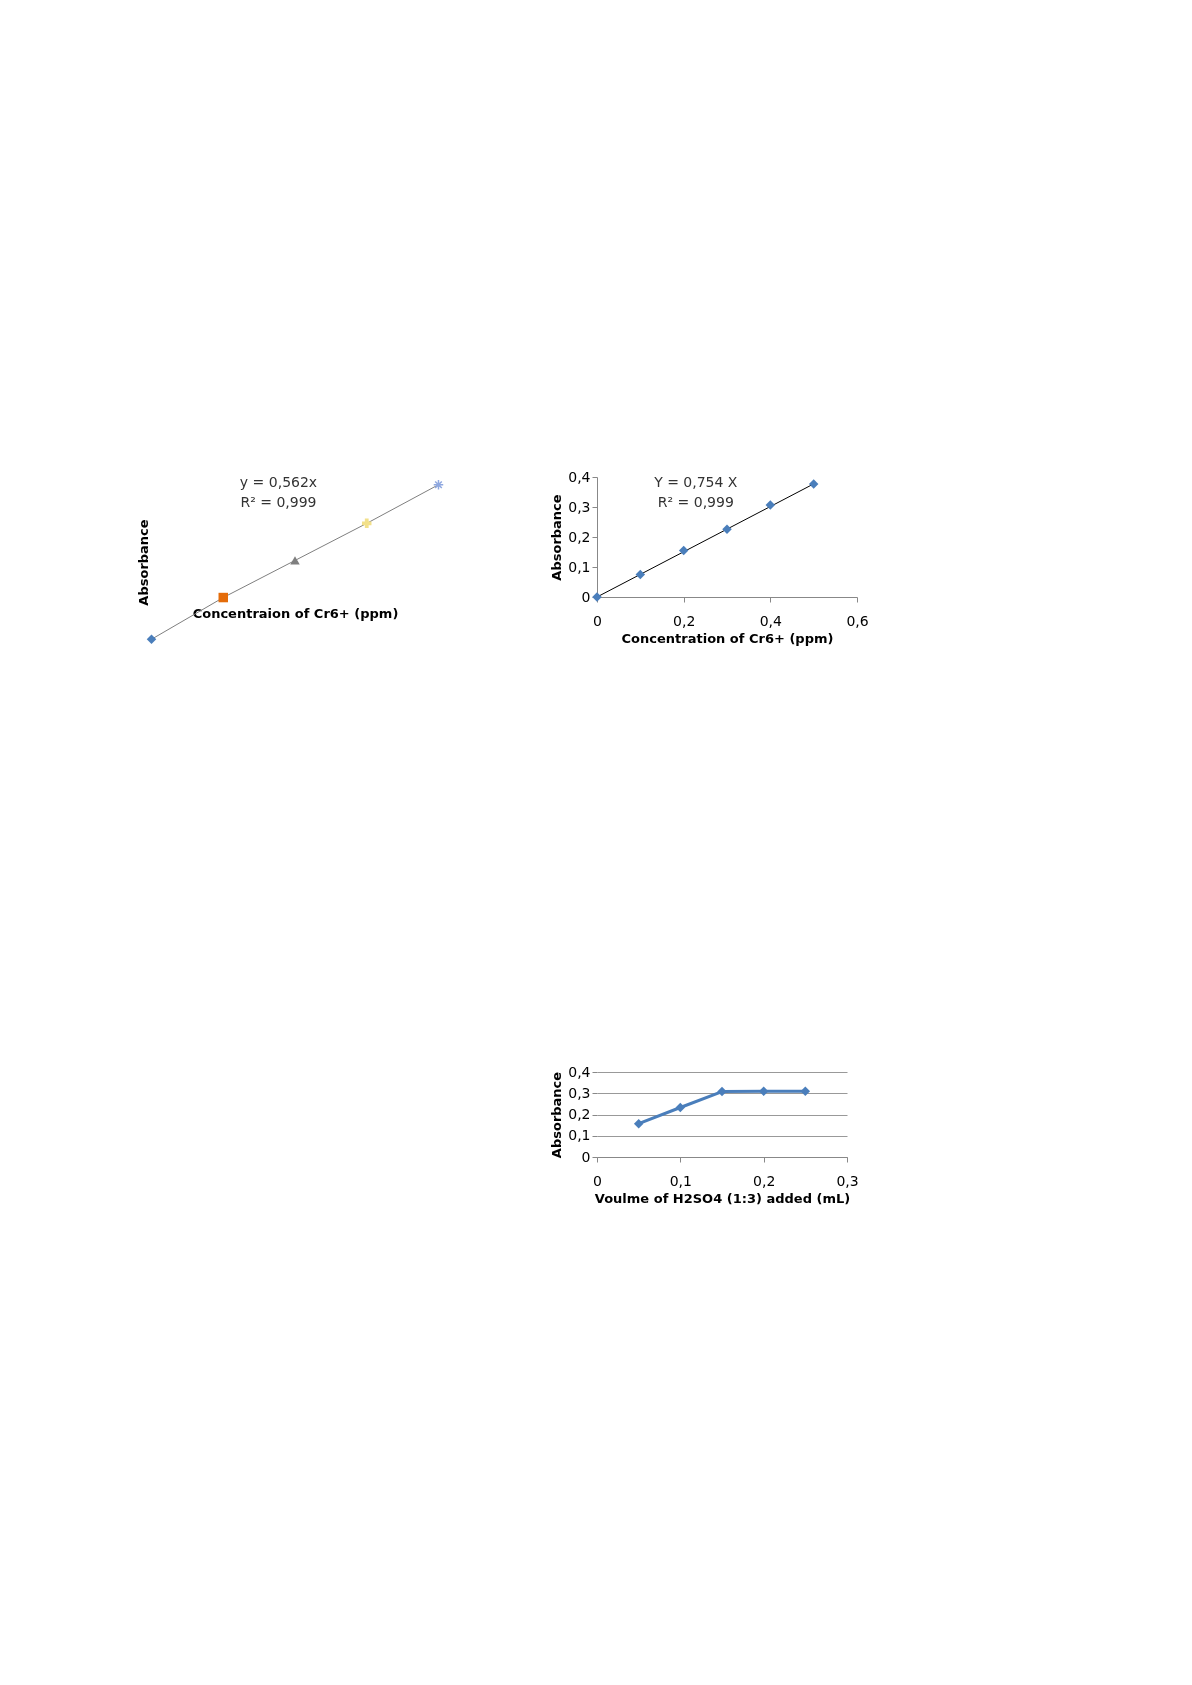 This screenshot has height=1685, width=1192. Describe the element at coordinates (771, 620) in the screenshot. I see `x-tick-label: 0,4` at that location.